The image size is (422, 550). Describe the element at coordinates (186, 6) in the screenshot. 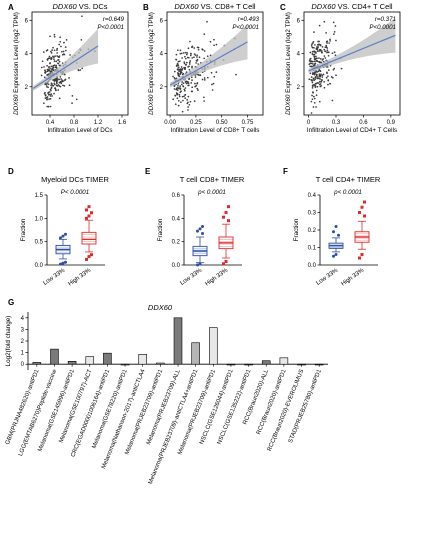

I see `title-gene: DDX60` at that location.